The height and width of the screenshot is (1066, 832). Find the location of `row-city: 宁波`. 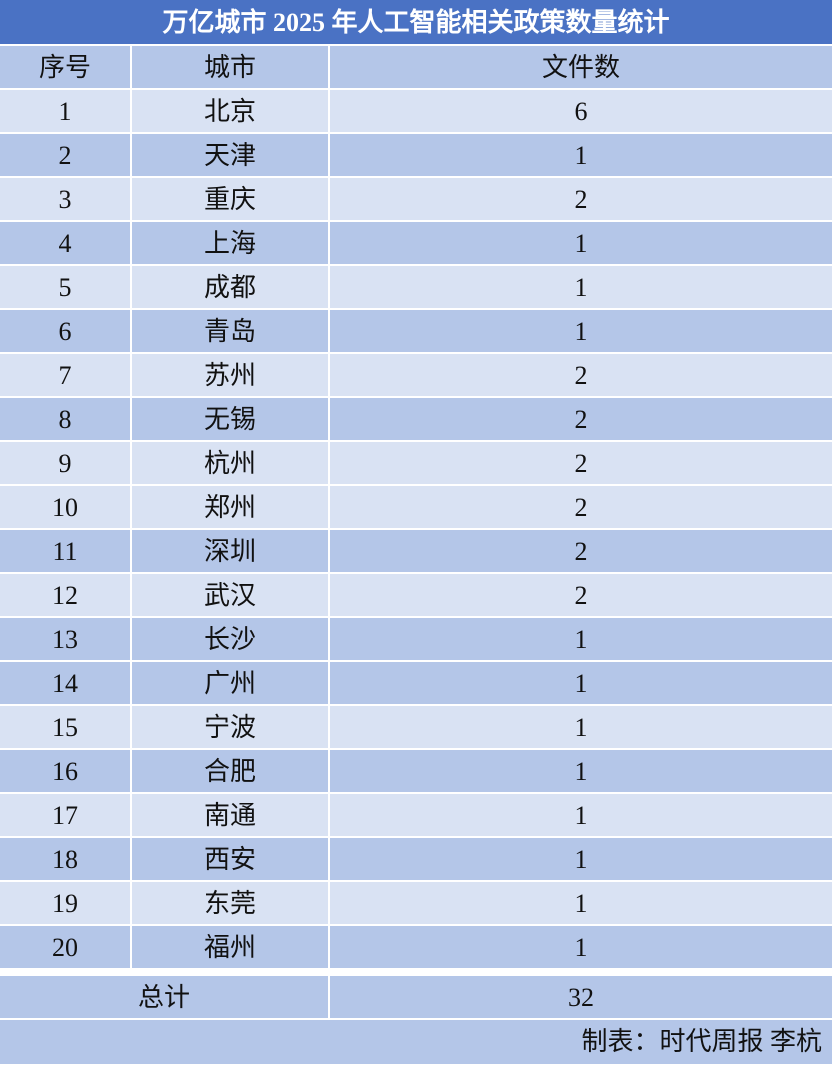

row-city: 宁波 is located at coordinates (230, 727).